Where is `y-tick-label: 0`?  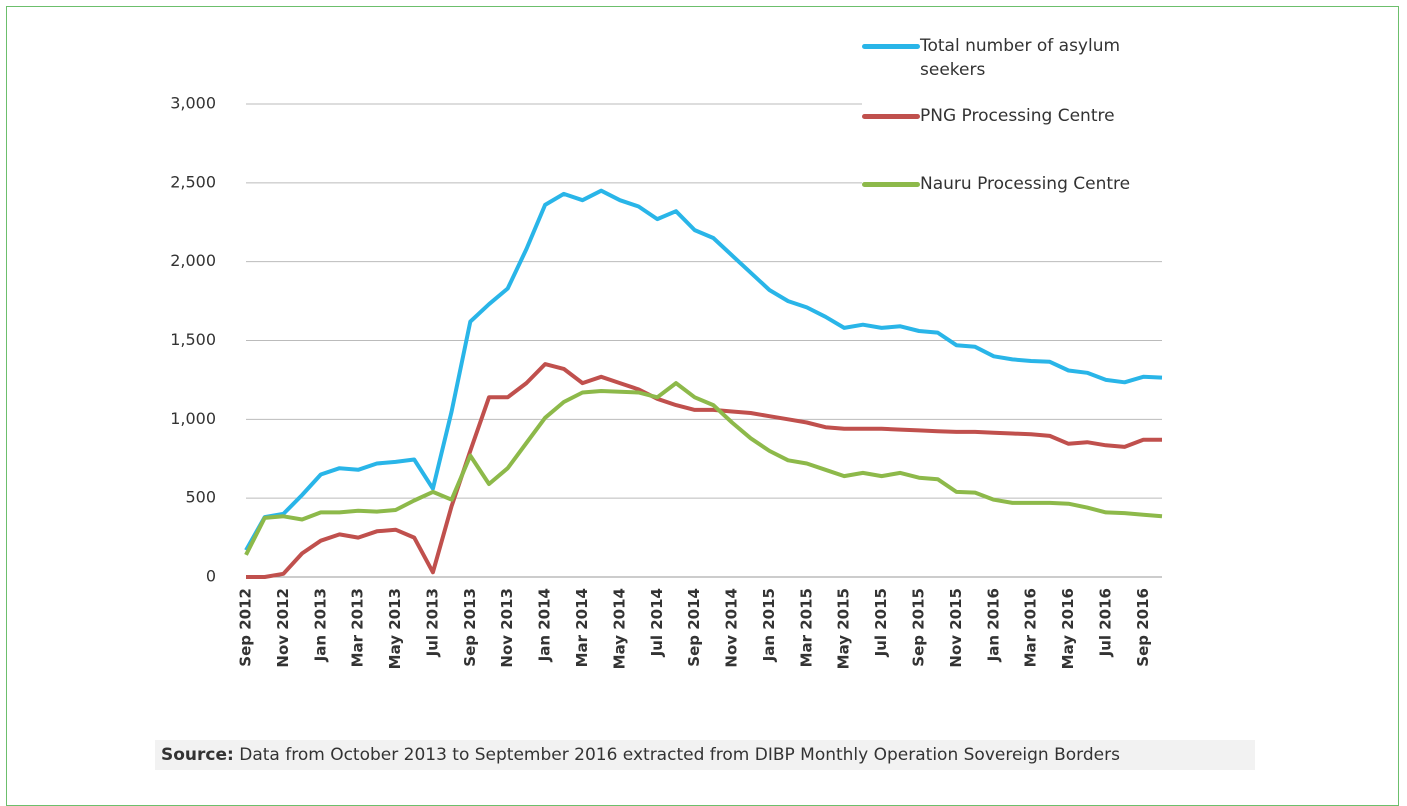
y-tick-label: 0 is located at coordinates (211, 576).